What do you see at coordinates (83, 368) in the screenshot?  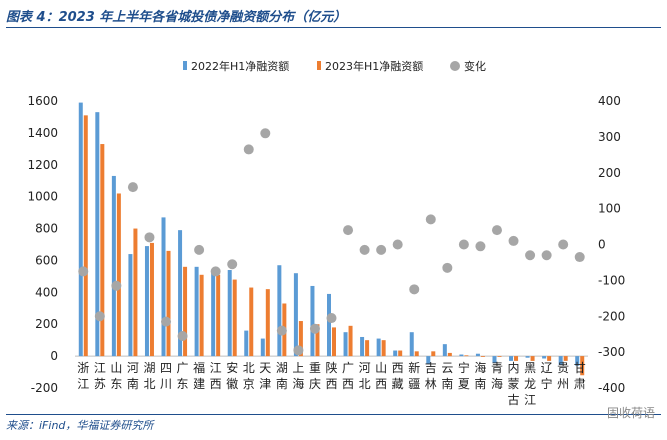 I see `category-label: 浙` at bounding box center [83, 368].